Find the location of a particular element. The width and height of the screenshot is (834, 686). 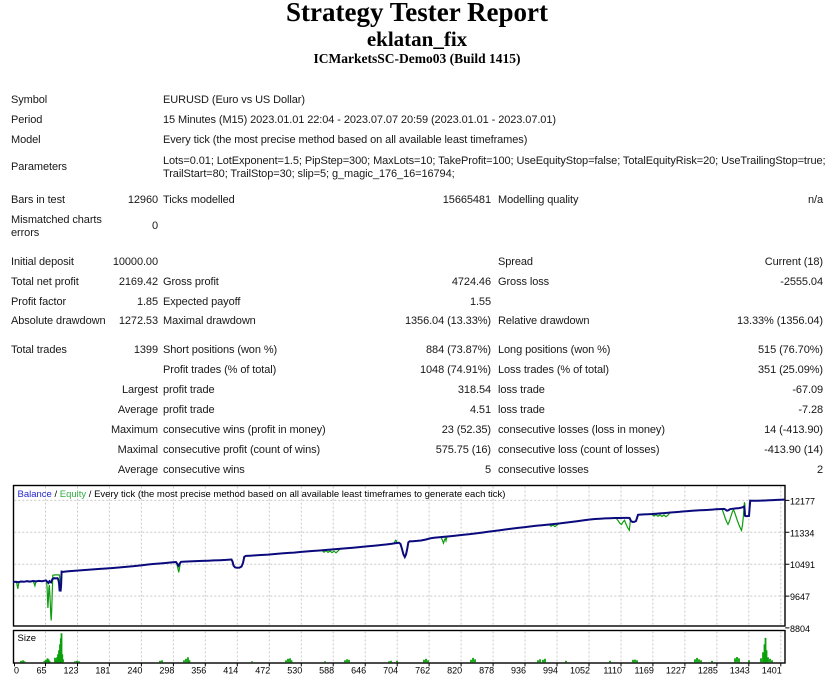

svg-text: 704 is located at coordinates (390, 671).